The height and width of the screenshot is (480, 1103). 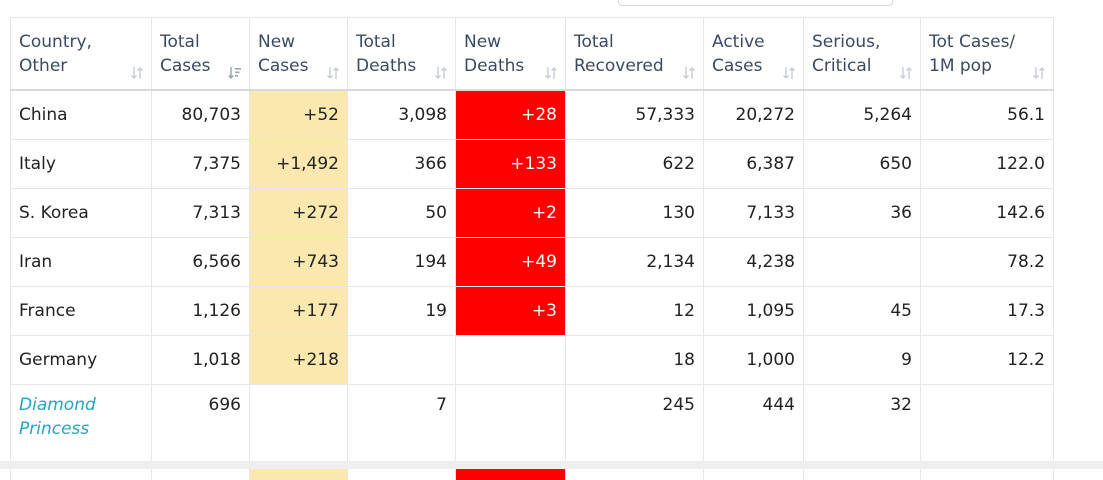 What do you see at coordinates (987, 262) in the screenshot?
I see `tot-cases-1m-cell: 78.2` at bounding box center [987, 262].